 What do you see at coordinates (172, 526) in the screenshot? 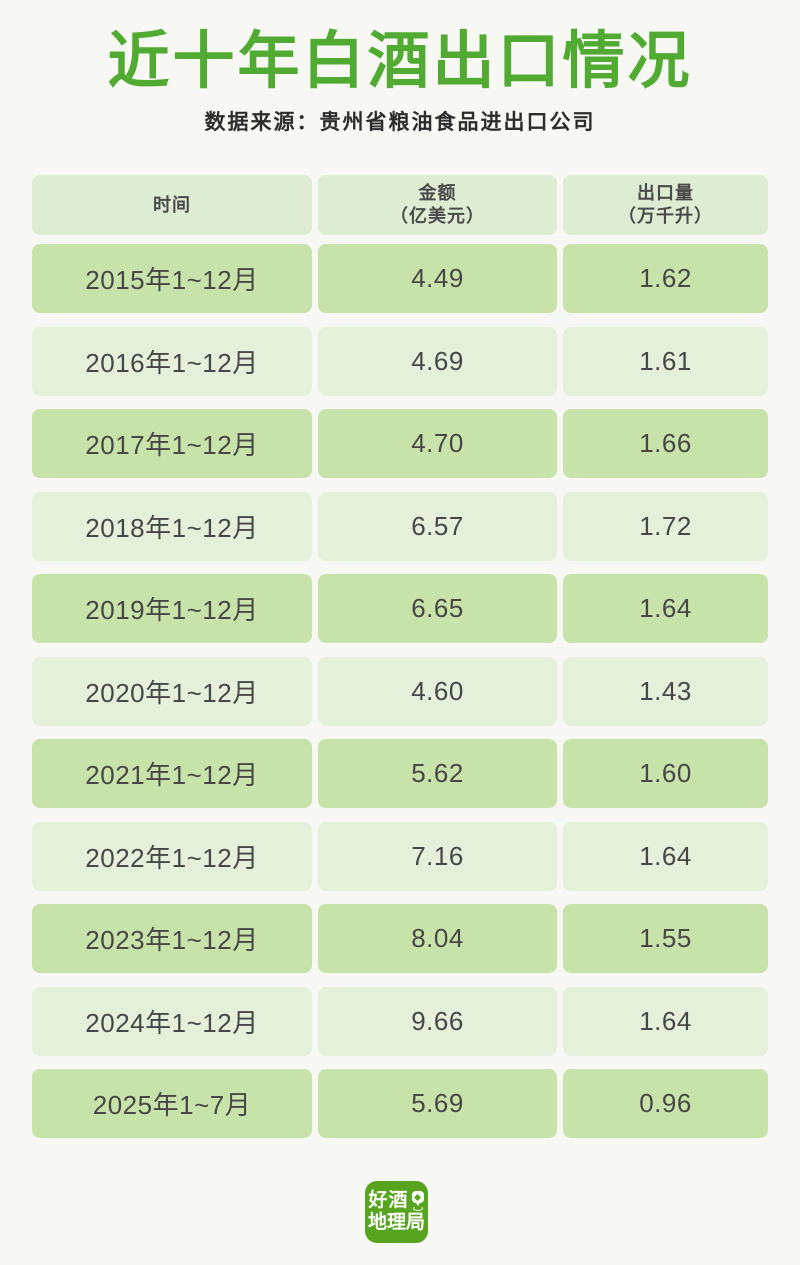
I see `cell-period: 2018年1~12月` at bounding box center [172, 526].